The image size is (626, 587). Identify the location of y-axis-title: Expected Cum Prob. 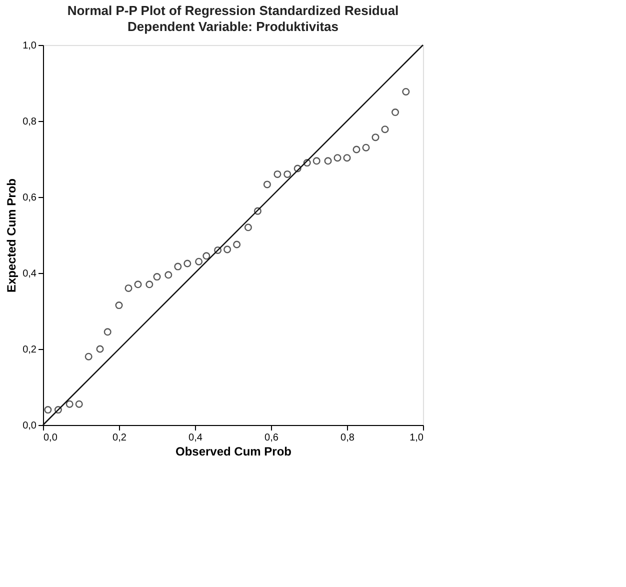
(11, 235).